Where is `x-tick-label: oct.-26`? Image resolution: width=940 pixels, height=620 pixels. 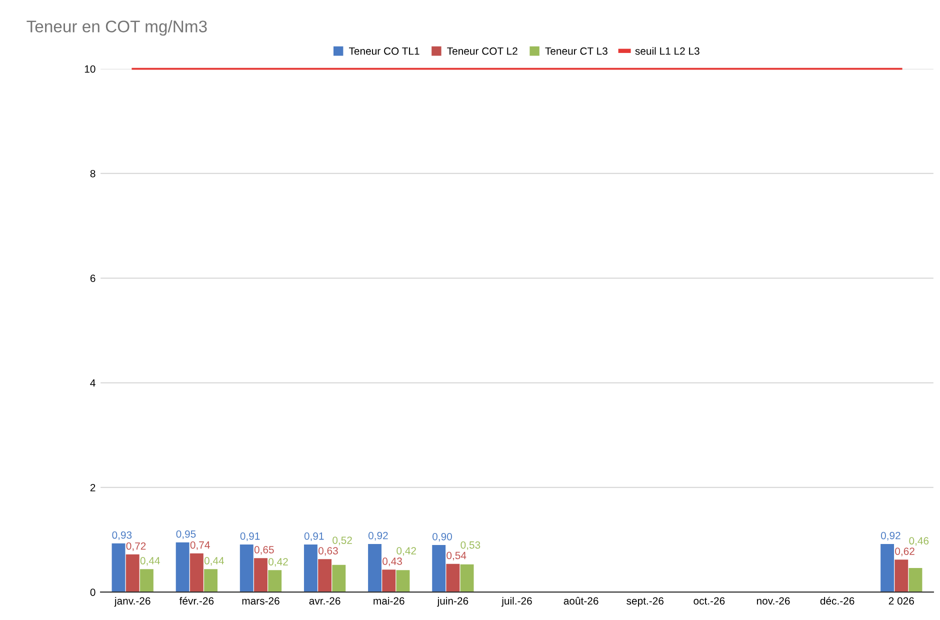 x-tick-label: oct.-26 is located at coordinates (709, 601).